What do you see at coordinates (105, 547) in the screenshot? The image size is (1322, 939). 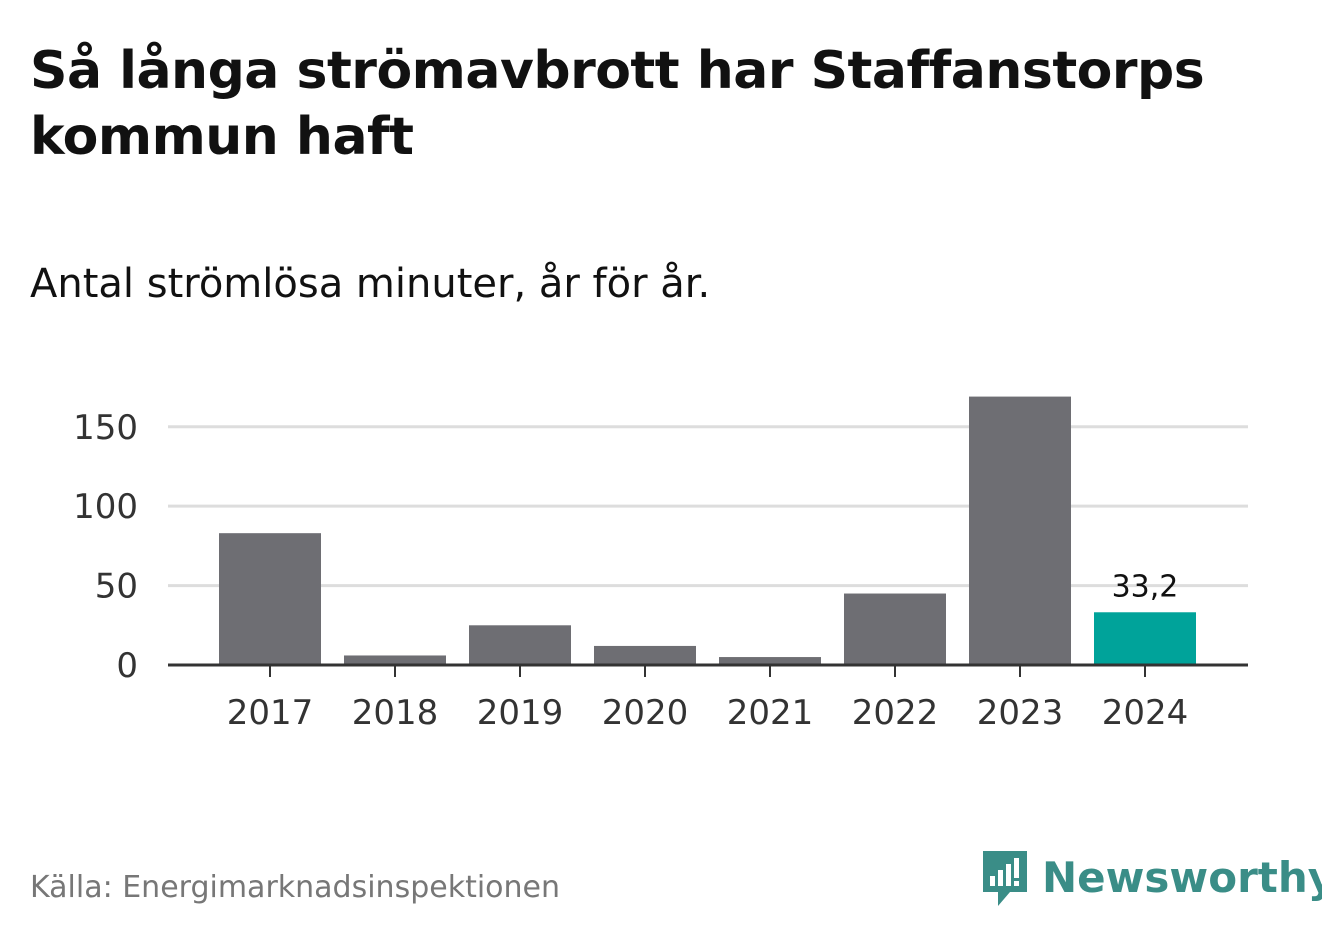 I see `y-axis-ticks: 0 50 100 150` at bounding box center [105, 547].